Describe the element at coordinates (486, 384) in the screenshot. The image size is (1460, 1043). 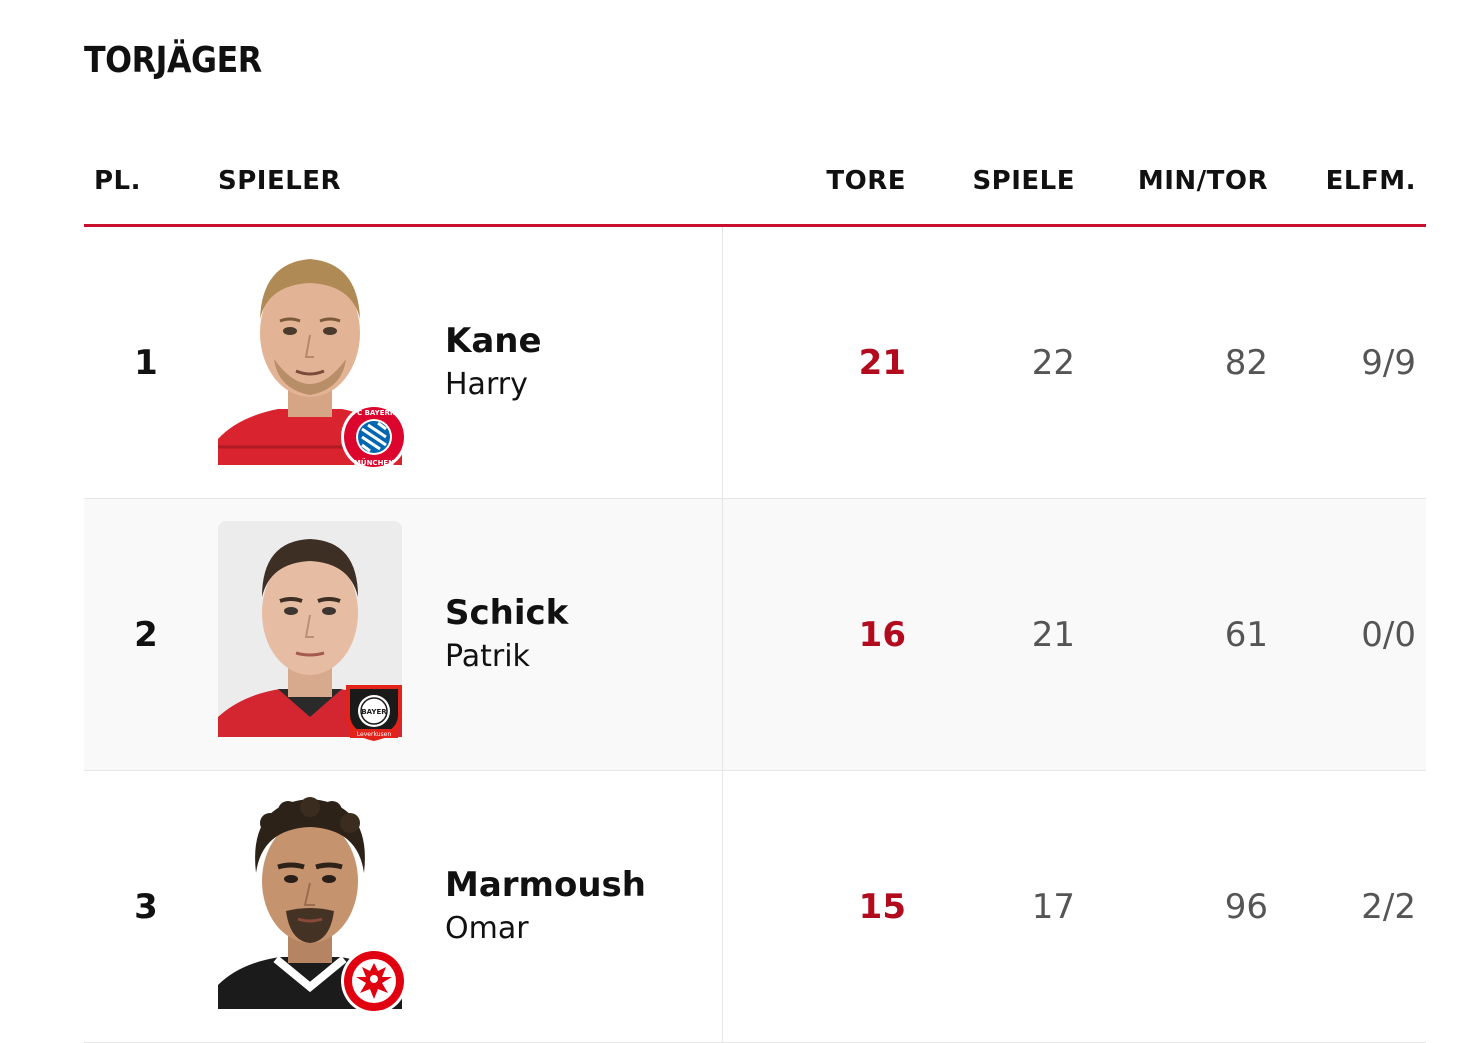
I see `player-first-name: Harry` at that location.